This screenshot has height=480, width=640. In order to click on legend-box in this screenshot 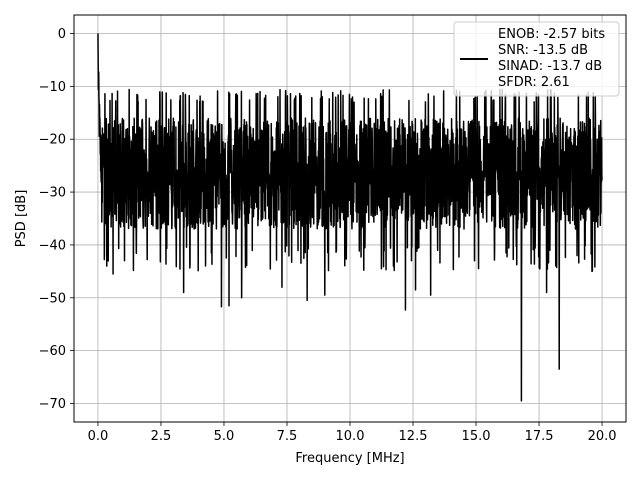, I will do `click(536, 59)`.